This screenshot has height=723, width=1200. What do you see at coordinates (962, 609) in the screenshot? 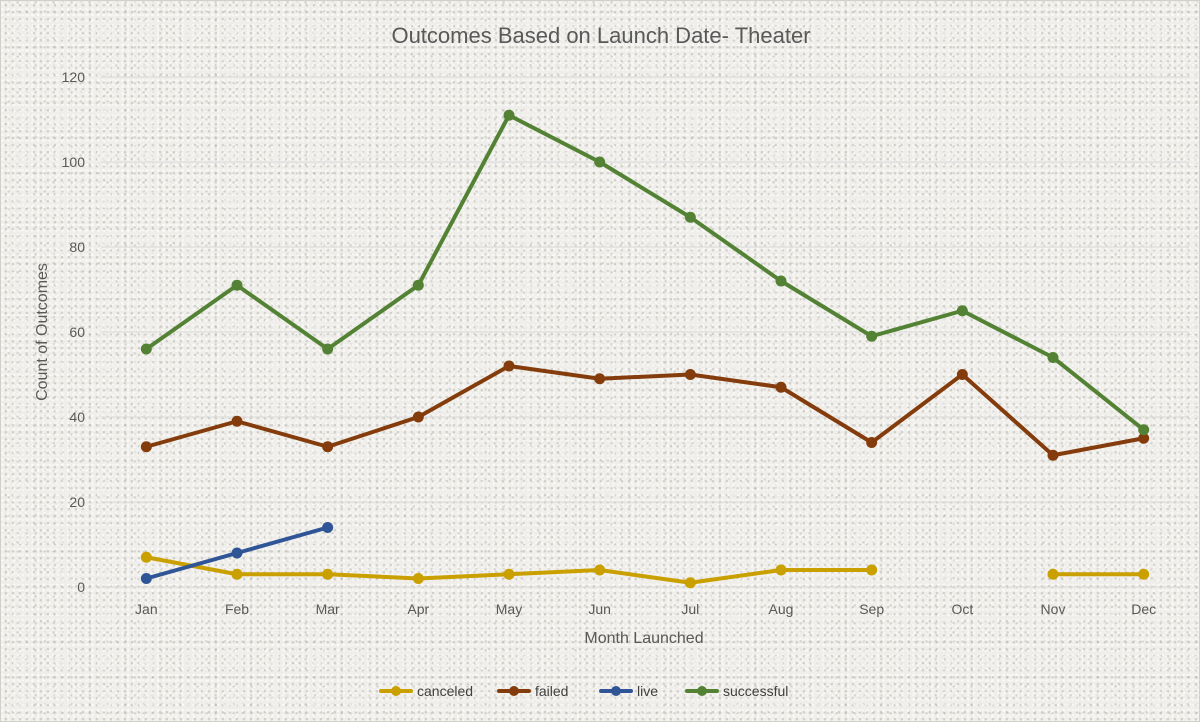
I see `x-tick-label: Oct` at bounding box center [962, 609].